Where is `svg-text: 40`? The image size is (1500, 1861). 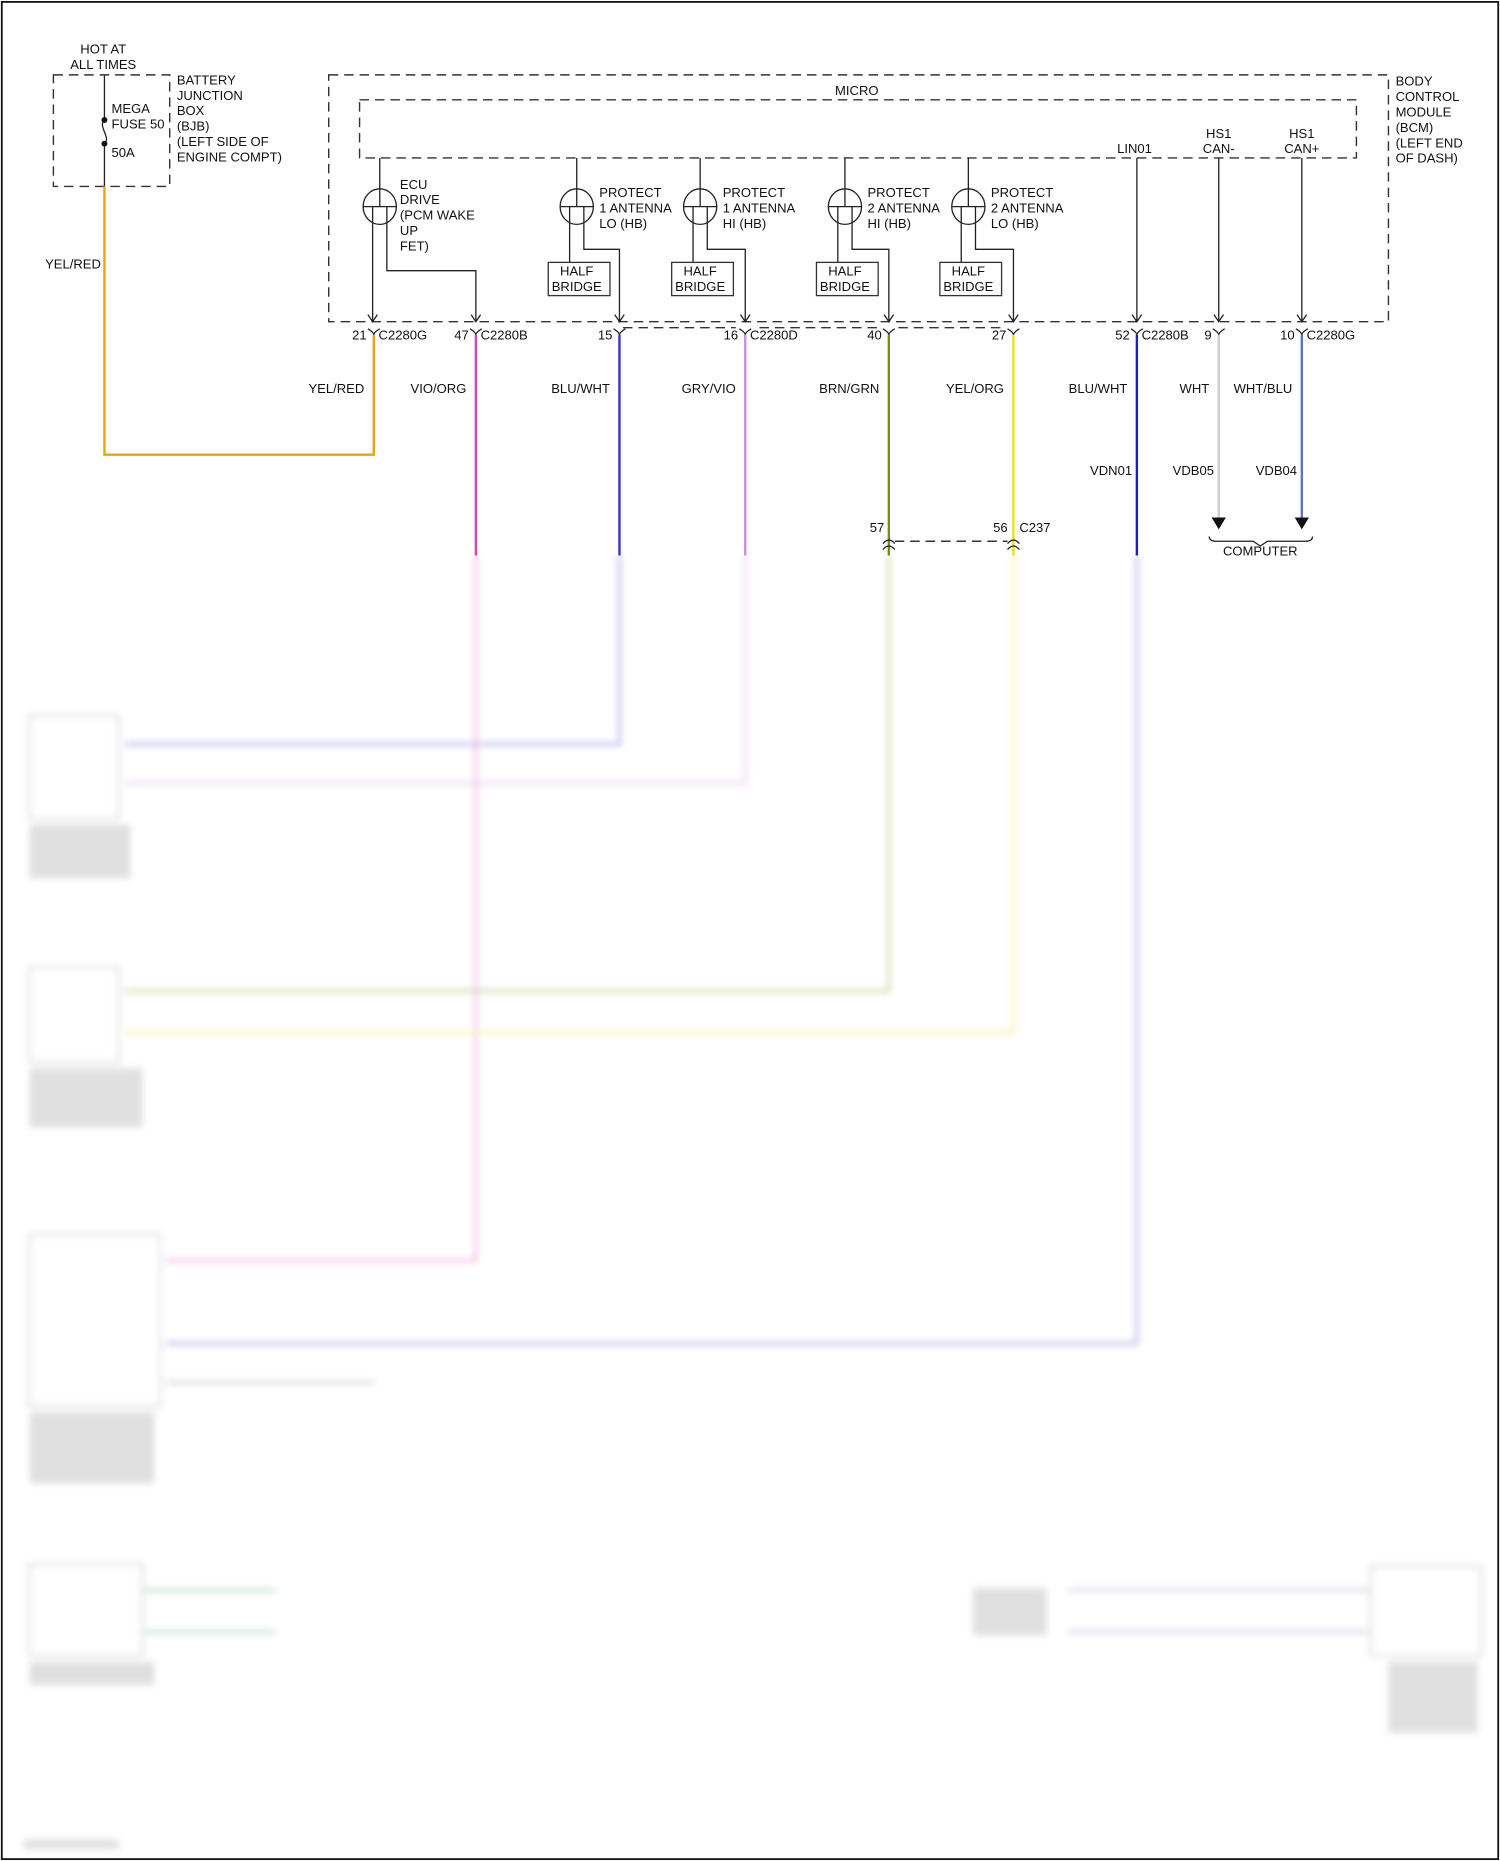 svg-text: 40 is located at coordinates (874, 335).